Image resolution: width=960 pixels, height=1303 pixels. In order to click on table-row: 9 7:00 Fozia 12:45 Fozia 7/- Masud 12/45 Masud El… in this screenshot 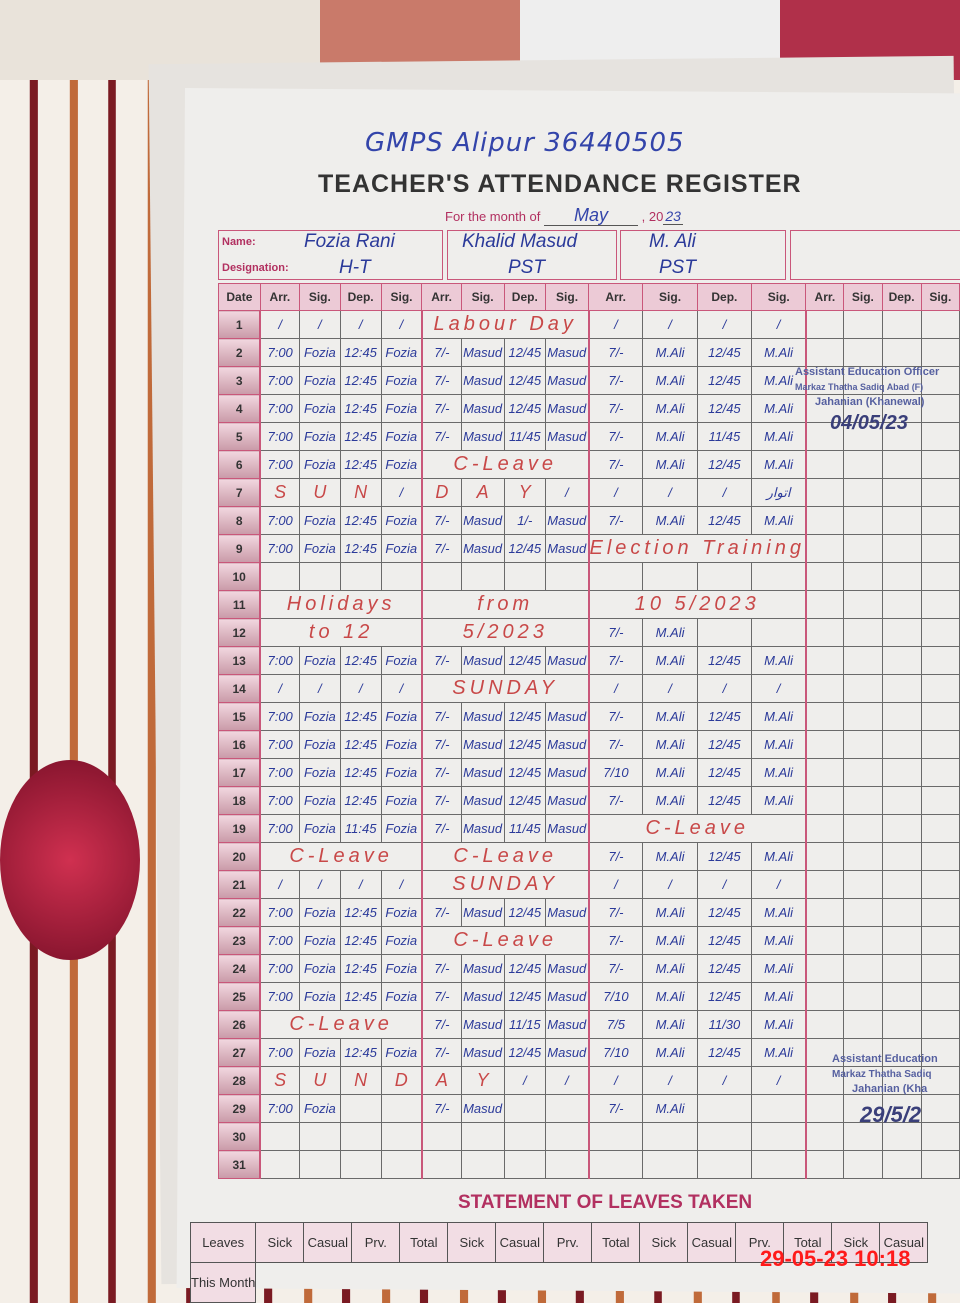, I will do `click(589, 548)`.